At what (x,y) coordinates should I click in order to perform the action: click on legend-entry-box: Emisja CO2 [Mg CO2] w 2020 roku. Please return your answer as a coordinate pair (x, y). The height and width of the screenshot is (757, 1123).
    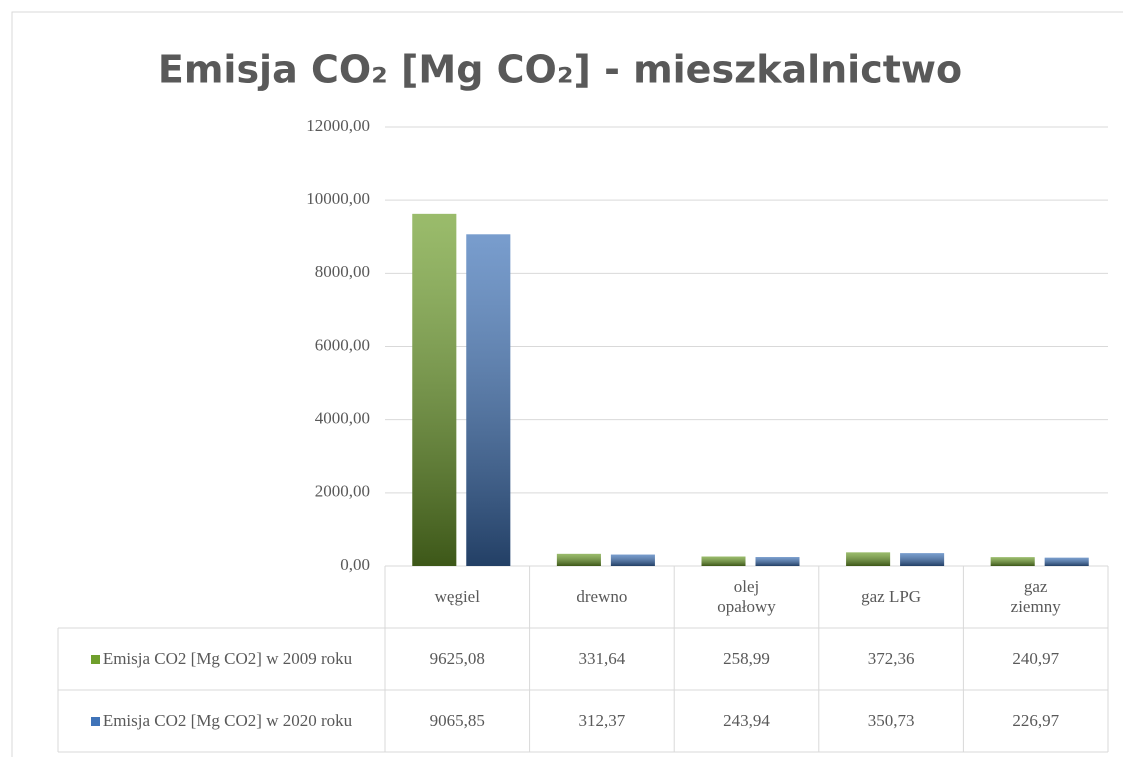
    Looking at the image, I should click on (221, 721).